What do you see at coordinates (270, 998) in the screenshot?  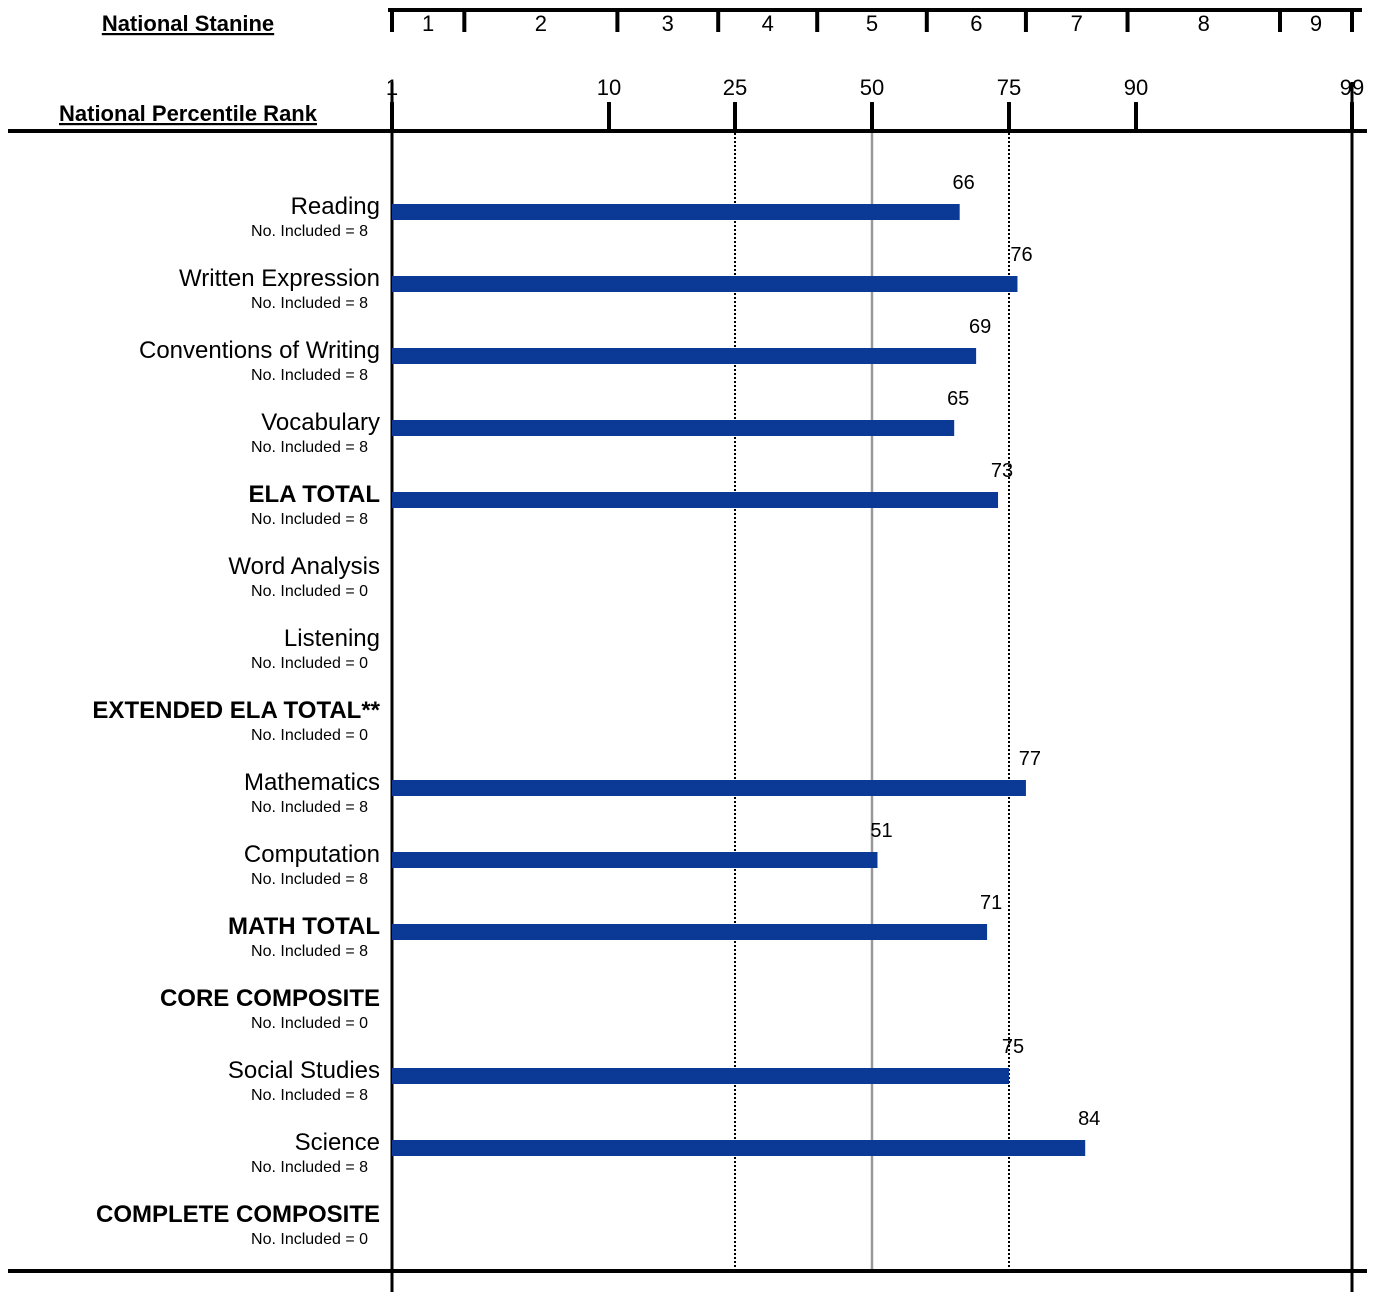 I see `row-label: CORE COMPOSITE` at bounding box center [270, 998].